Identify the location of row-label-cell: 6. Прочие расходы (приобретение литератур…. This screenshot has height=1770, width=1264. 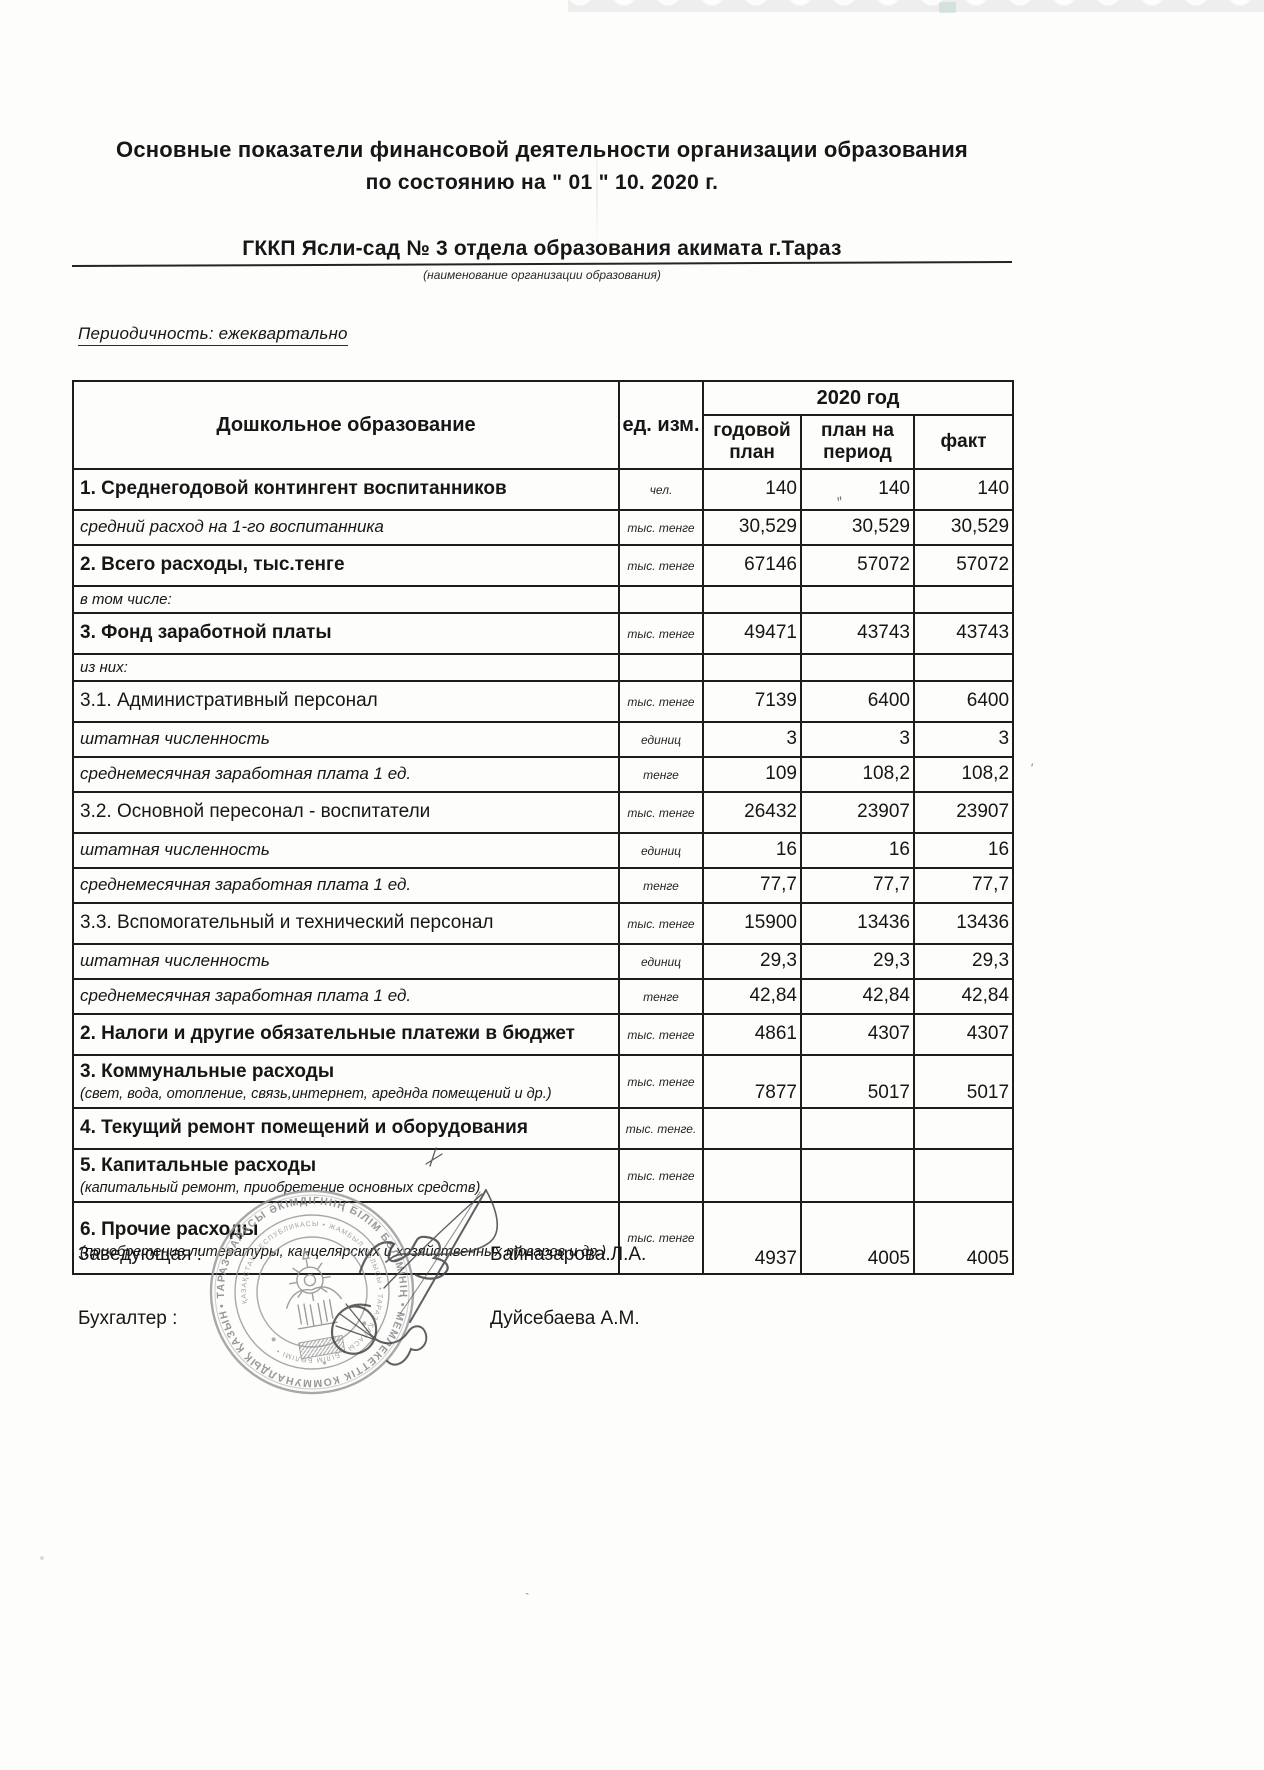
(346, 1238).